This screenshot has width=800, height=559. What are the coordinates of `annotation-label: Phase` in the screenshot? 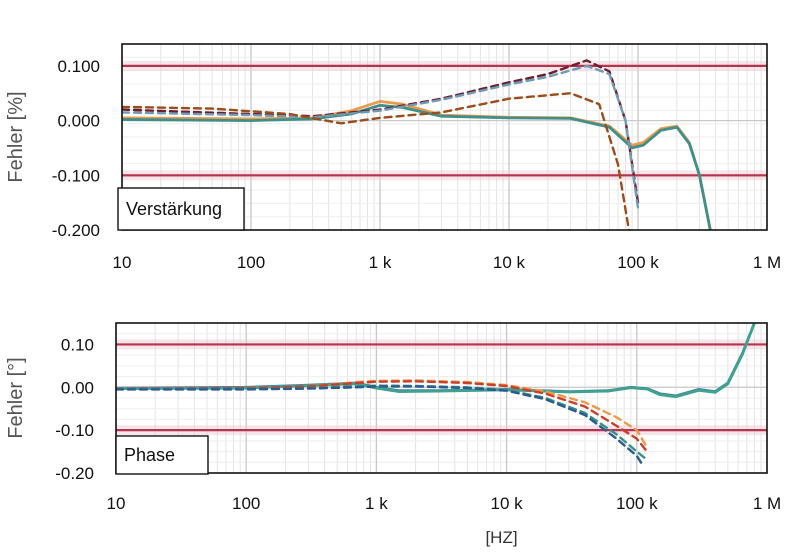 It's located at (149, 455).